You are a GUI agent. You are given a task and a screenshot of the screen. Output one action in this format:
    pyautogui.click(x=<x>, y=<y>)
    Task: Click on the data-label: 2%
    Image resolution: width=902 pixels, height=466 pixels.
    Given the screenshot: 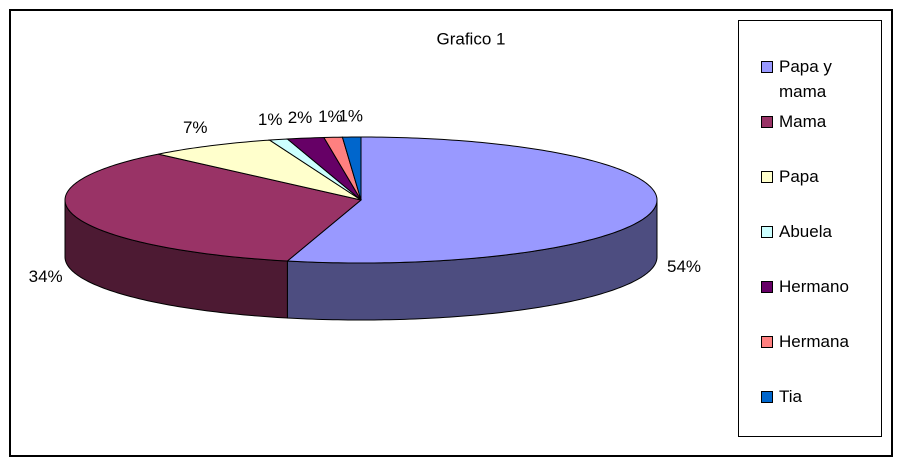 What is the action you would take?
    pyautogui.click(x=300, y=117)
    